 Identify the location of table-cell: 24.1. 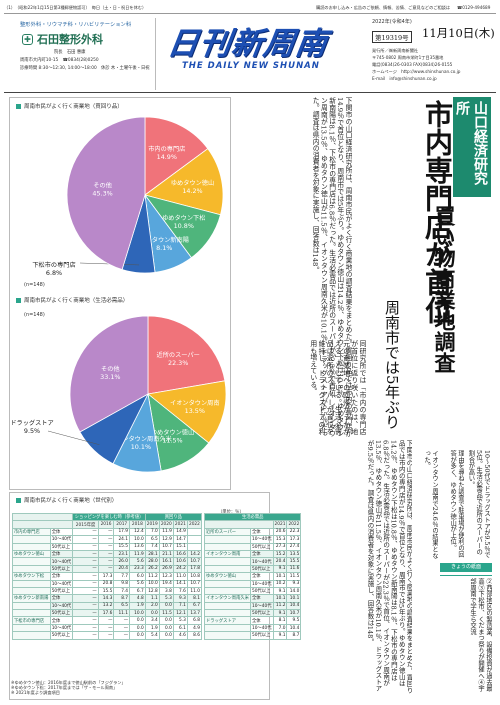
(122, 539).